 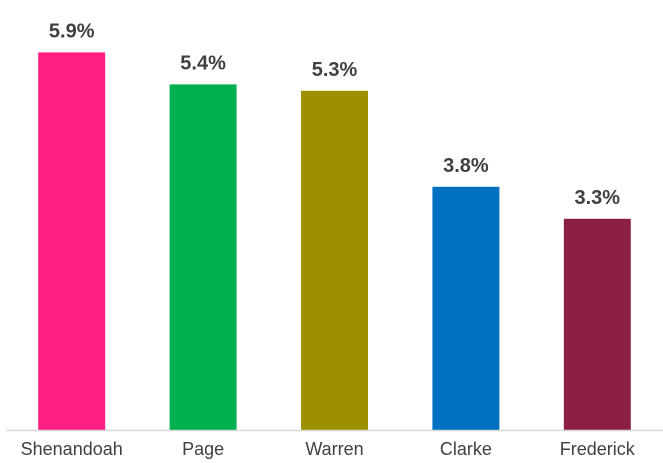 I want to click on x-tick-label-page: Page, so click(x=203, y=449).